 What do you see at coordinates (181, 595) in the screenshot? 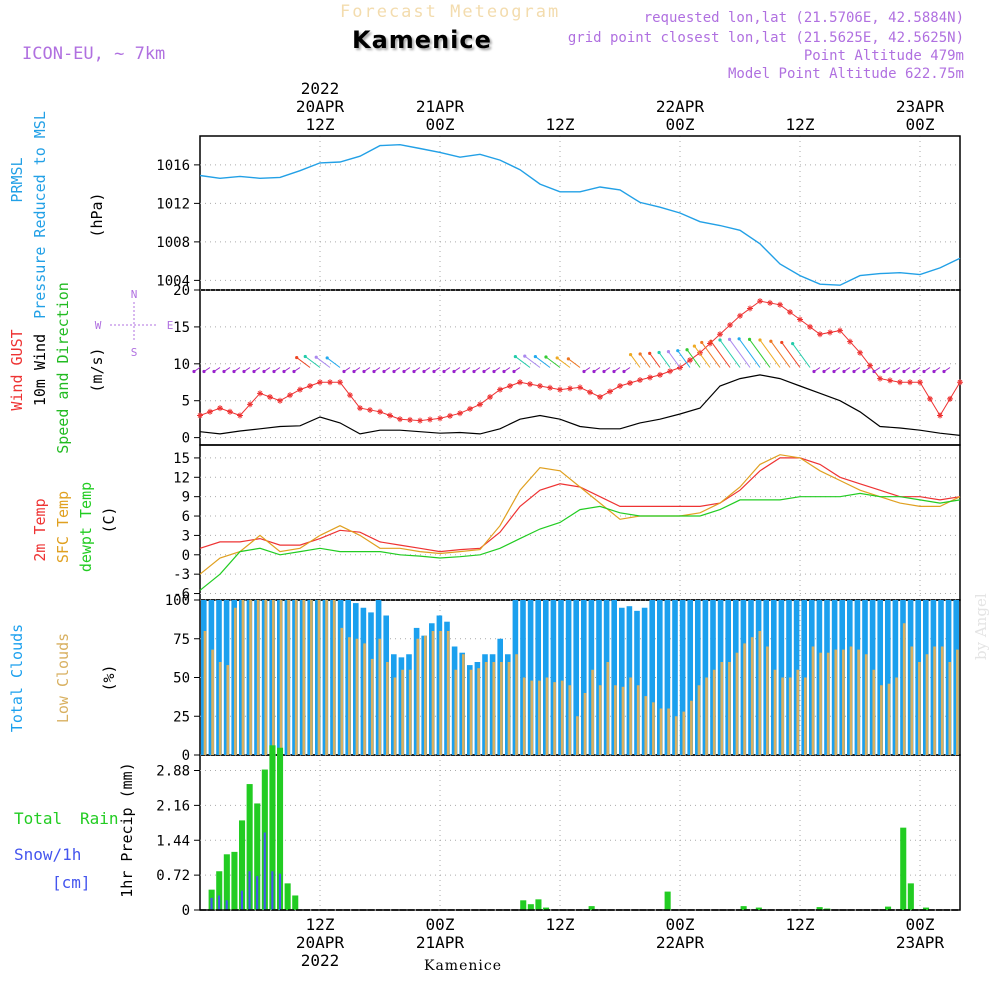
I see `temperature-tick-label: -6` at bounding box center [181, 595].